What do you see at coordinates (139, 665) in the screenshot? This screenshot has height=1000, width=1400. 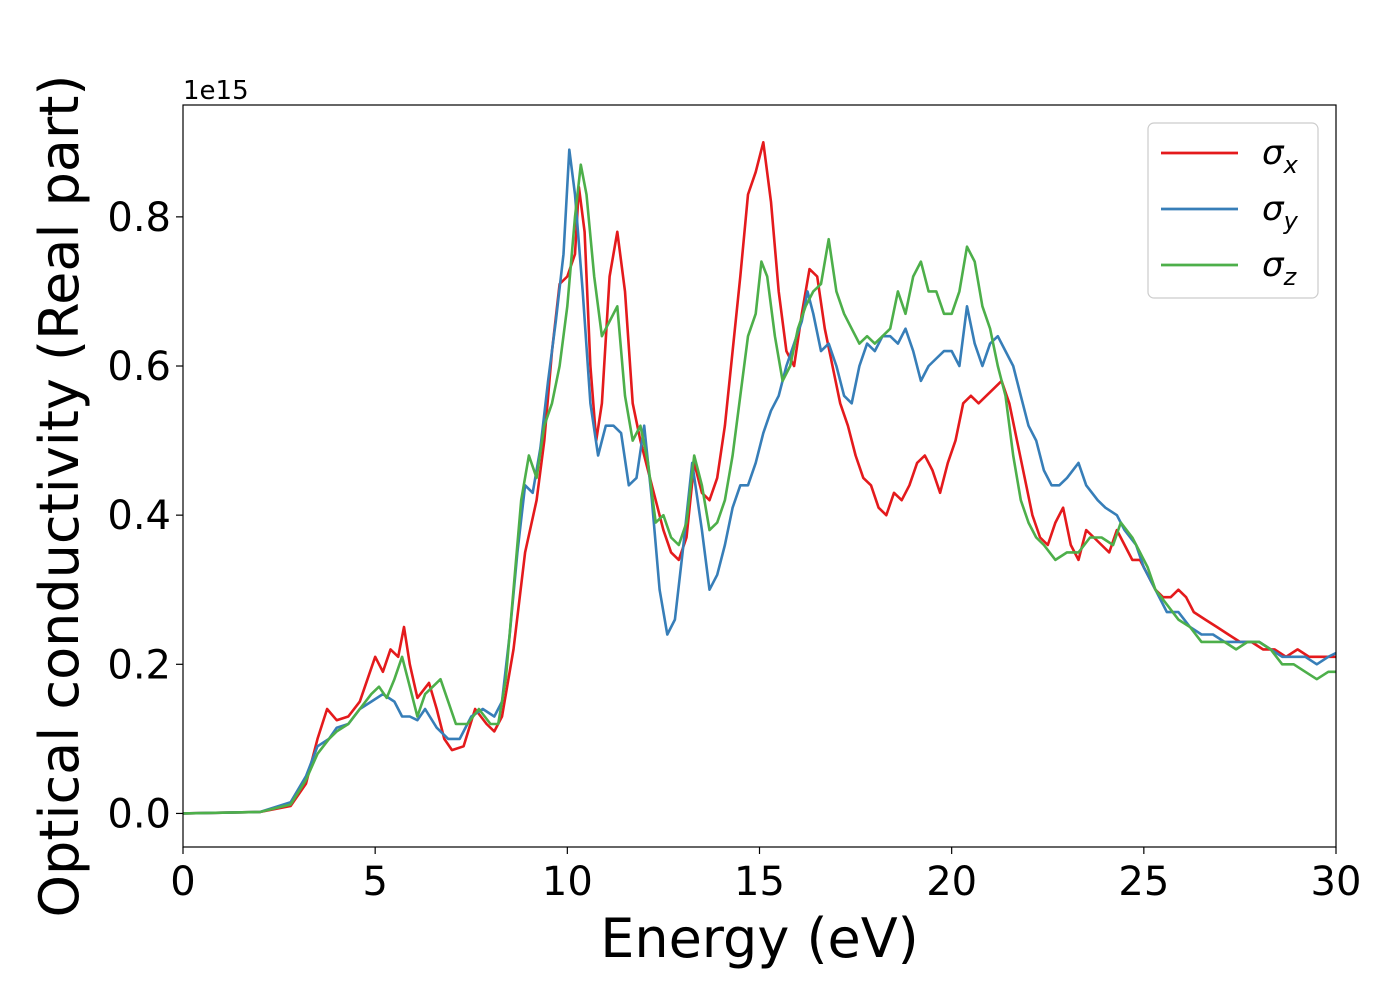 I see `y-tick-label: 0.2` at bounding box center [139, 665].